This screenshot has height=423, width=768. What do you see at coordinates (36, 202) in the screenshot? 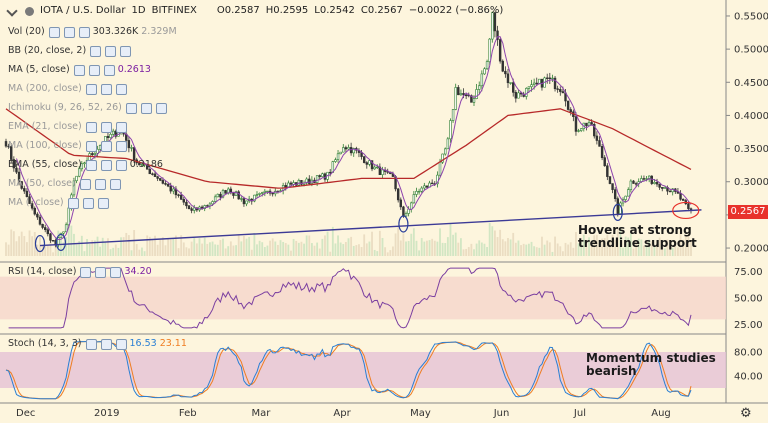
I see `indicator-label: MA (, close)` at bounding box center [36, 202].